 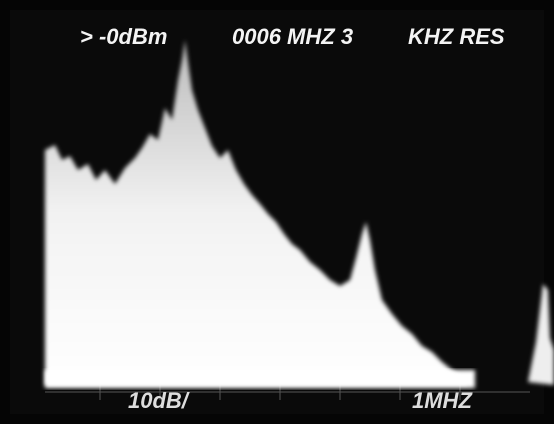 What do you see at coordinates (541, 334) in the screenshot?
I see `spectrum-spur` at bounding box center [541, 334].